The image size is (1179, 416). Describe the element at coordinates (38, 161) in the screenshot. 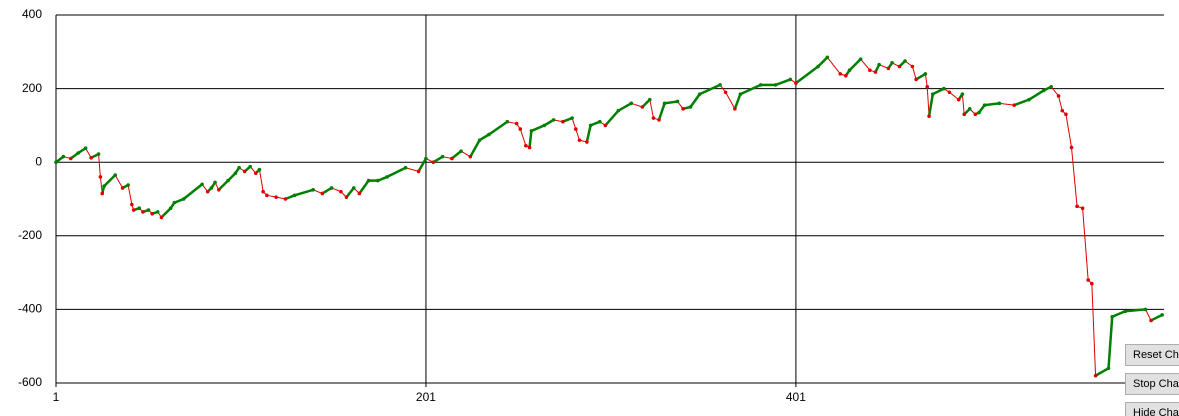

I see `y-tick-label: 0` at that location.